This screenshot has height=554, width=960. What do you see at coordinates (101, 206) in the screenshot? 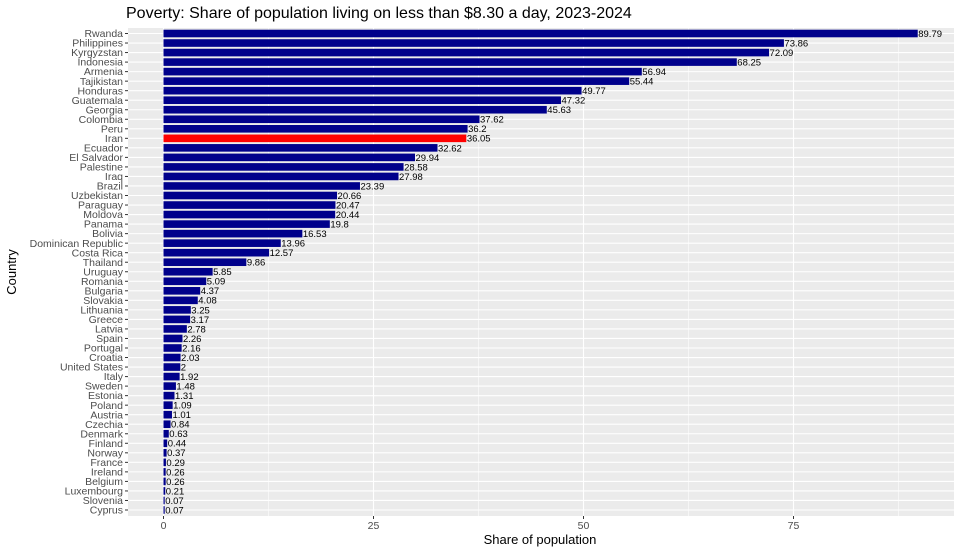
I see `y-tick-label: Paraguay` at bounding box center [101, 206].